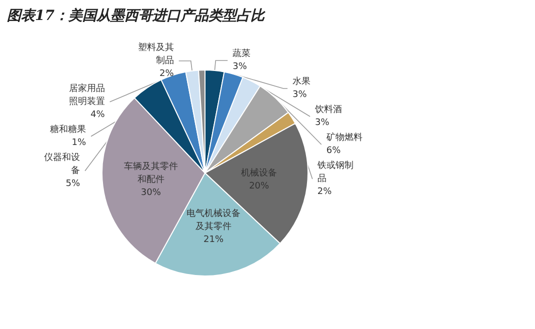  What do you see at coordinates (213, 220) in the screenshot?
I see `slice-label: 电气机械设备及其零件` at bounding box center [213, 220].